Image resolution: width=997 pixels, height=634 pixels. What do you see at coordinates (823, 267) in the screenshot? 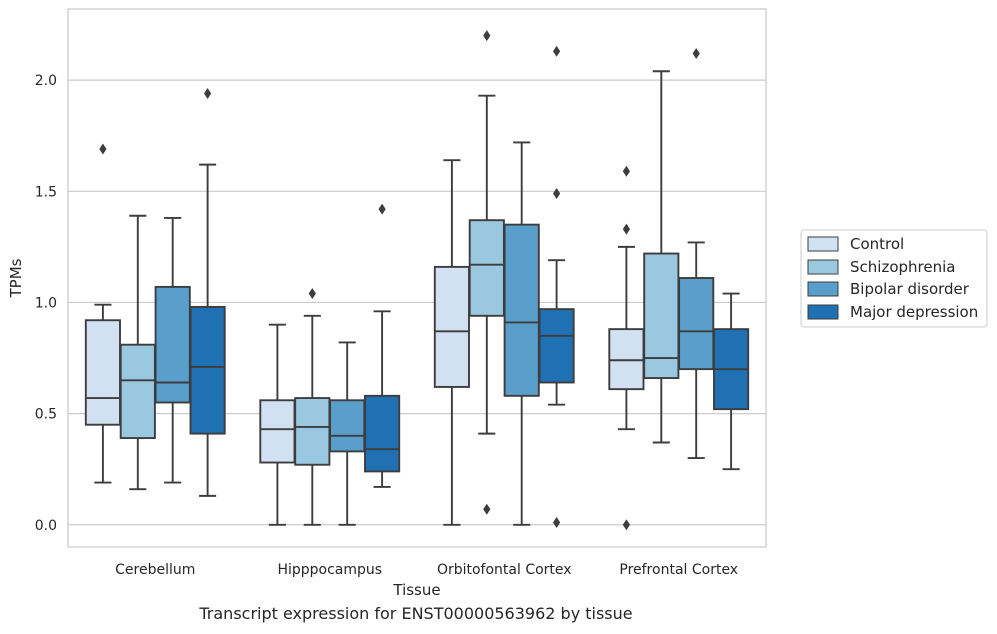
I see `legend-swatch-schizophrenia` at bounding box center [823, 267].